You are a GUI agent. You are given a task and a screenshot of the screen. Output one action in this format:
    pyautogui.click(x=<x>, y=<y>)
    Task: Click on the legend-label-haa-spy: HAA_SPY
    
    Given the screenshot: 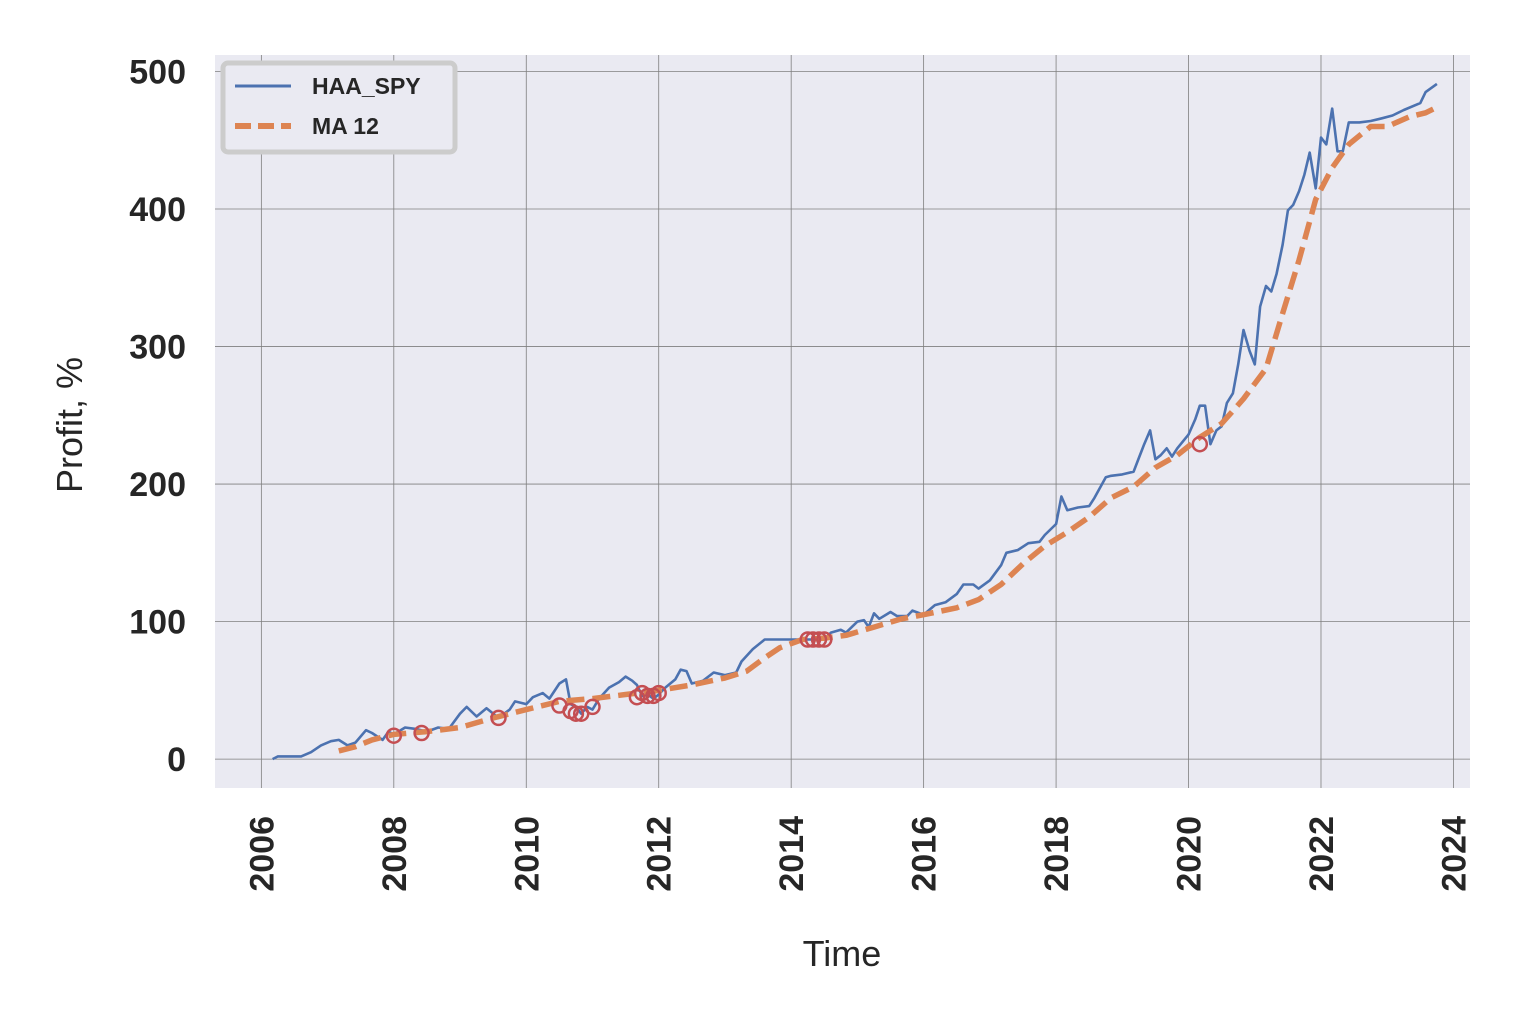 What is the action you would take?
    pyautogui.click(x=366, y=86)
    